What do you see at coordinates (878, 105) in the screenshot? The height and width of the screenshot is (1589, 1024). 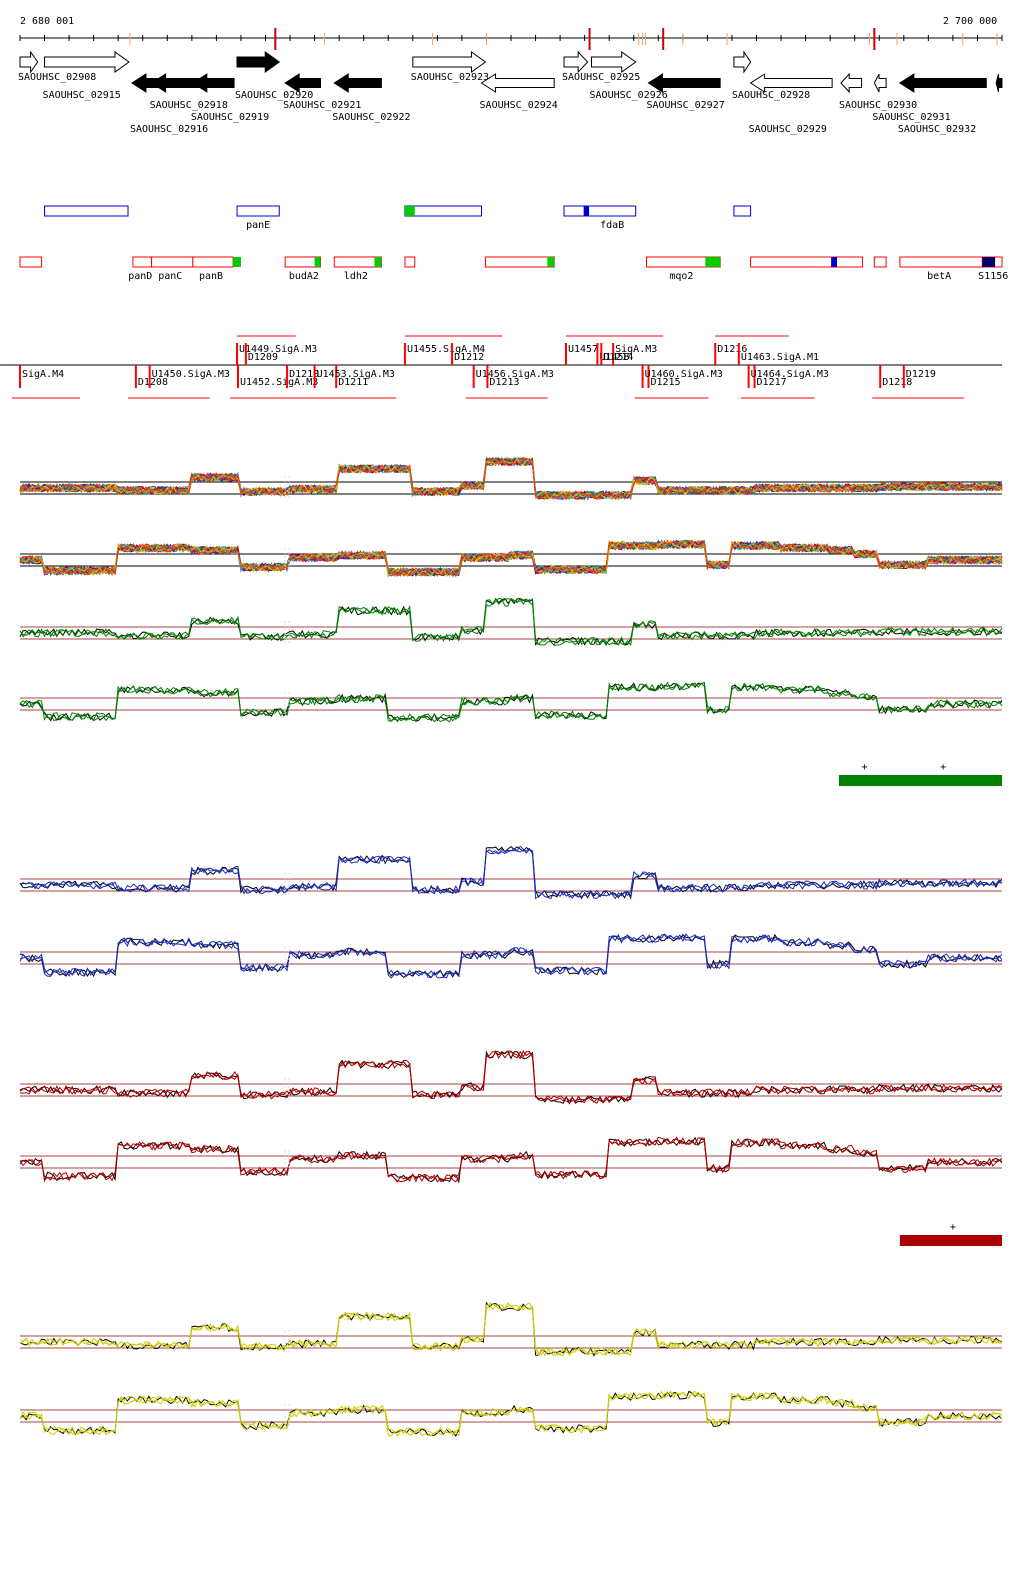 I see `gene-label: SAOUHSC_02930` at bounding box center [878, 105].